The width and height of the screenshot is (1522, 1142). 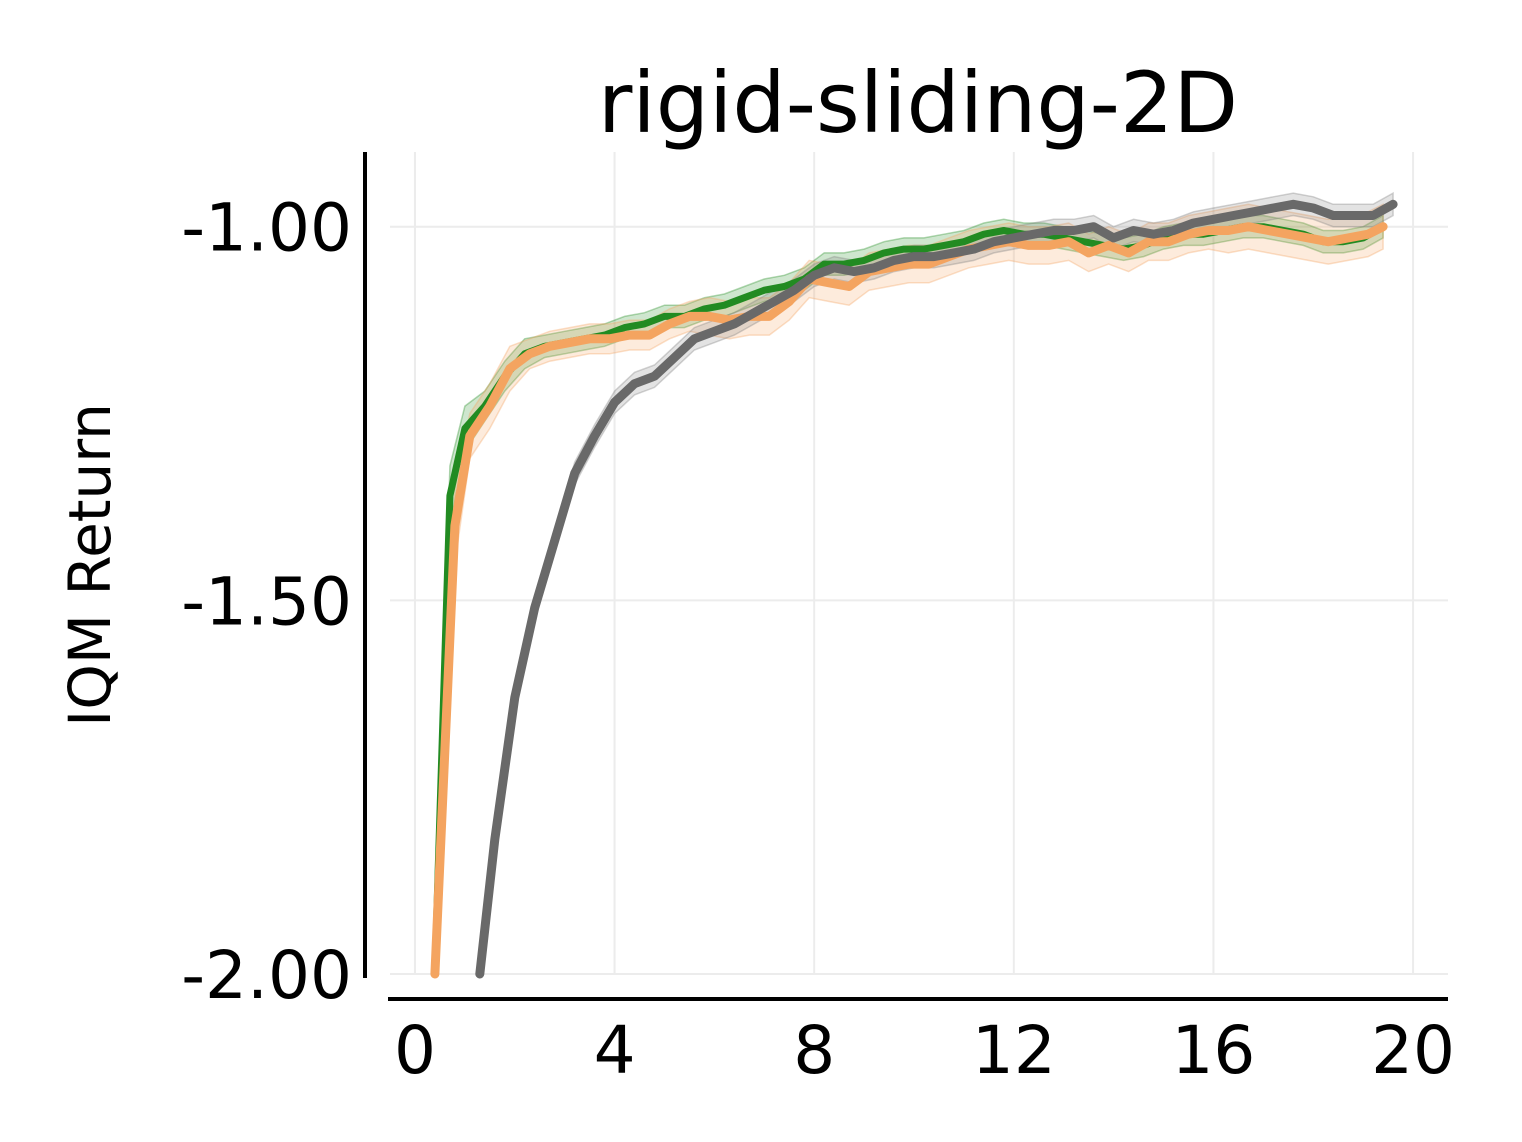 I want to click on x-tick-label: 0, so click(x=415, y=1050).